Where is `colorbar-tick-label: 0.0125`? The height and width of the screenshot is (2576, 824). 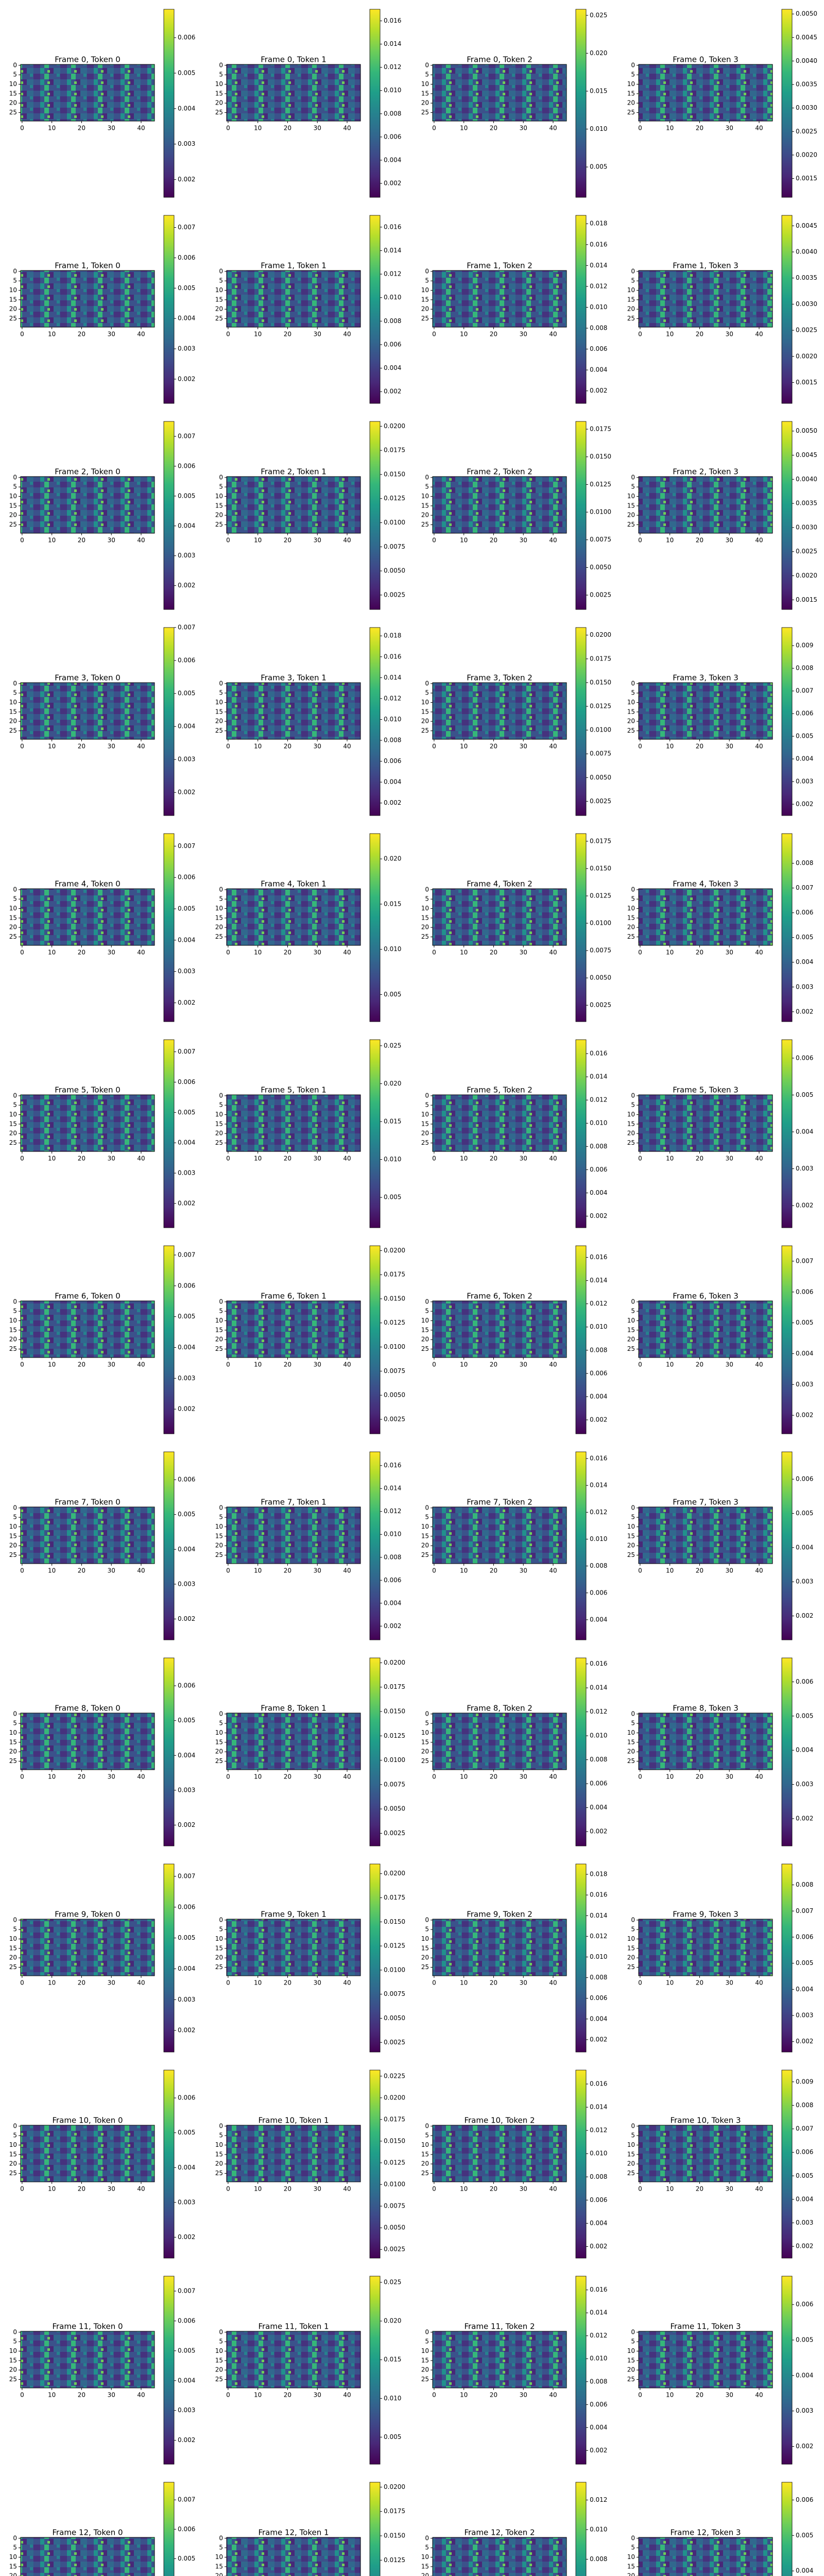 colorbar-tick-label: 0.0125 is located at coordinates (394, 498).